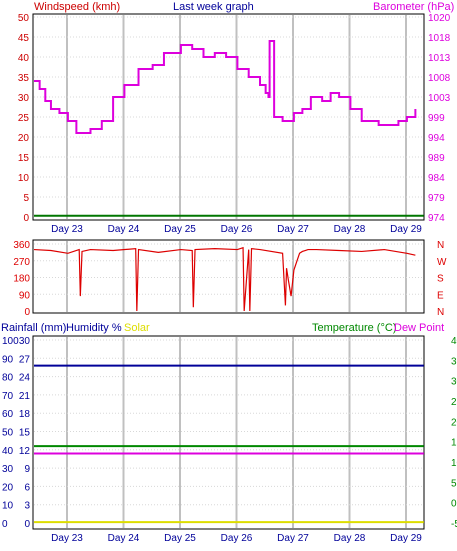 Image resolution: width=457 pixels, height=551 pixels. I want to click on barometer-tick-label: 999, so click(436, 118).